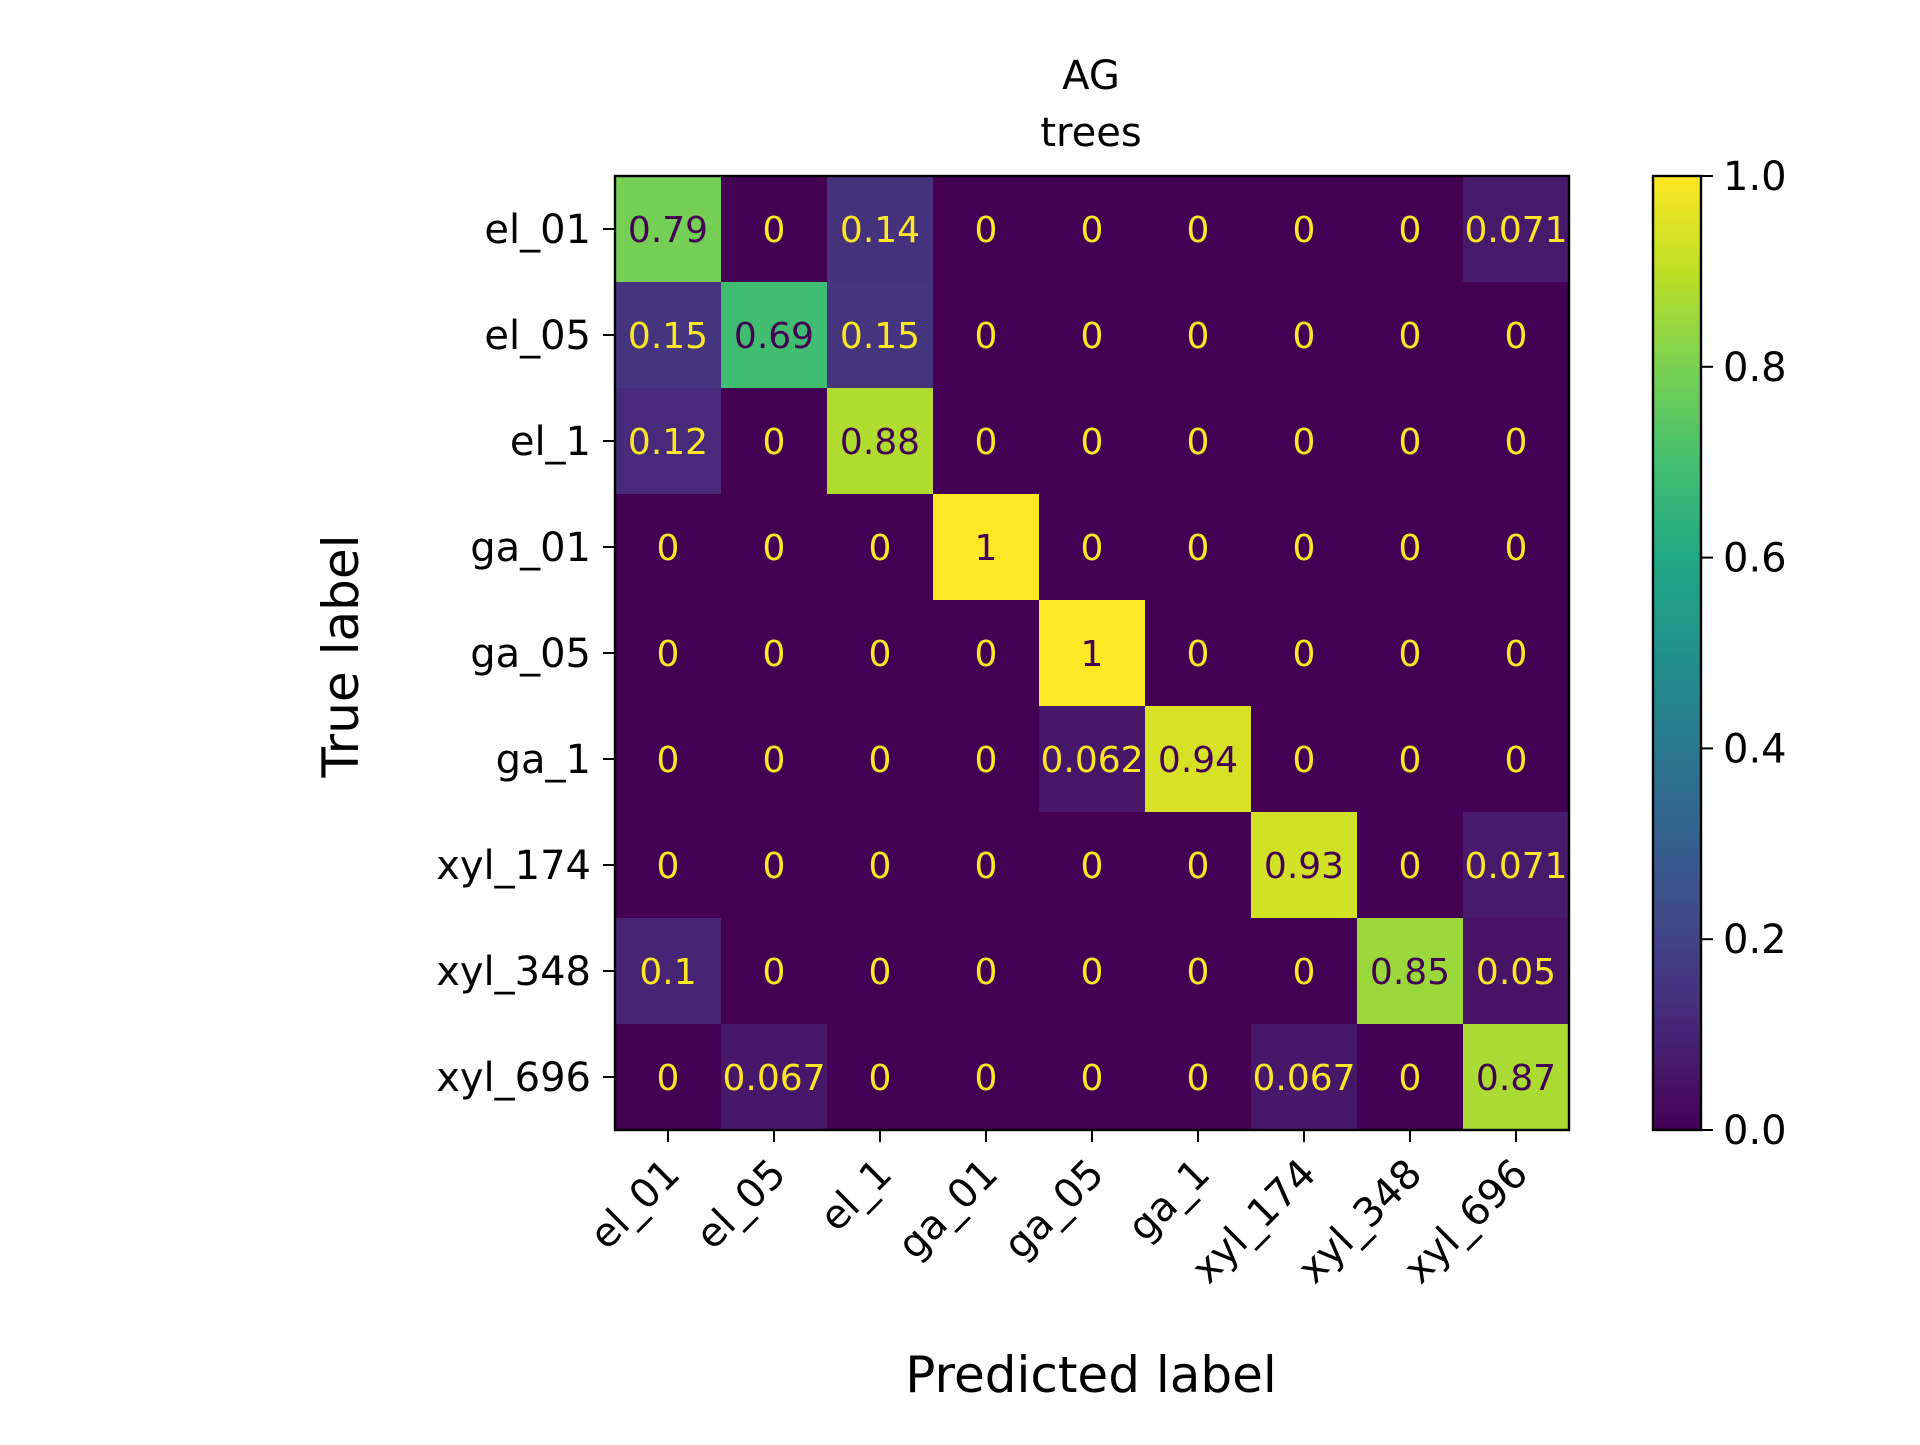 This screenshot has width=1920, height=1445. What do you see at coordinates (741, 1205) in the screenshot?
I see `x-tick-label: el_05` at bounding box center [741, 1205].